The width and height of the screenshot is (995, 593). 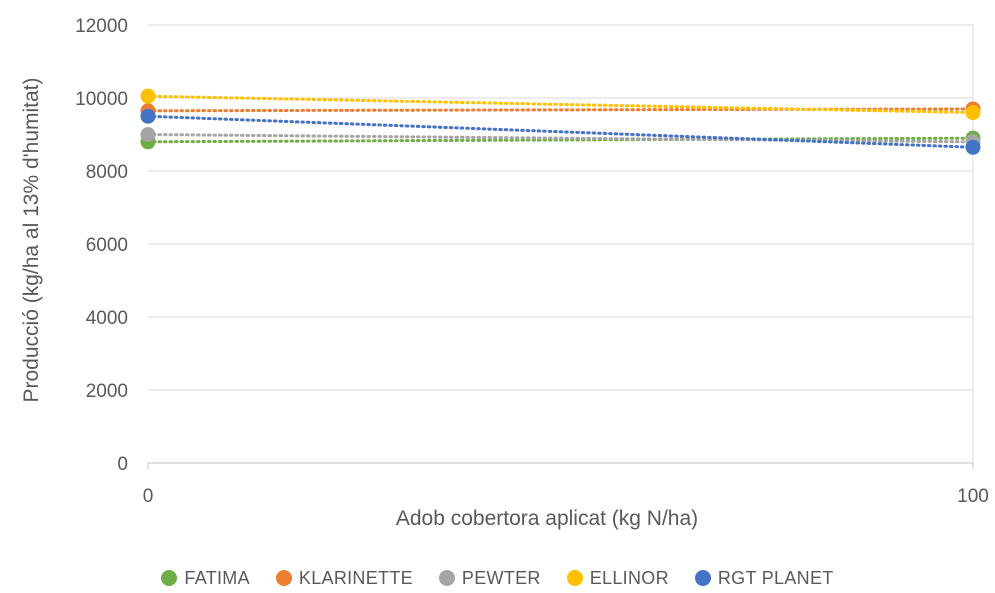 I want to click on y-axis-ticks: 0 2000 4000 6000 8000 10000 12000, so click(x=101, y=245).